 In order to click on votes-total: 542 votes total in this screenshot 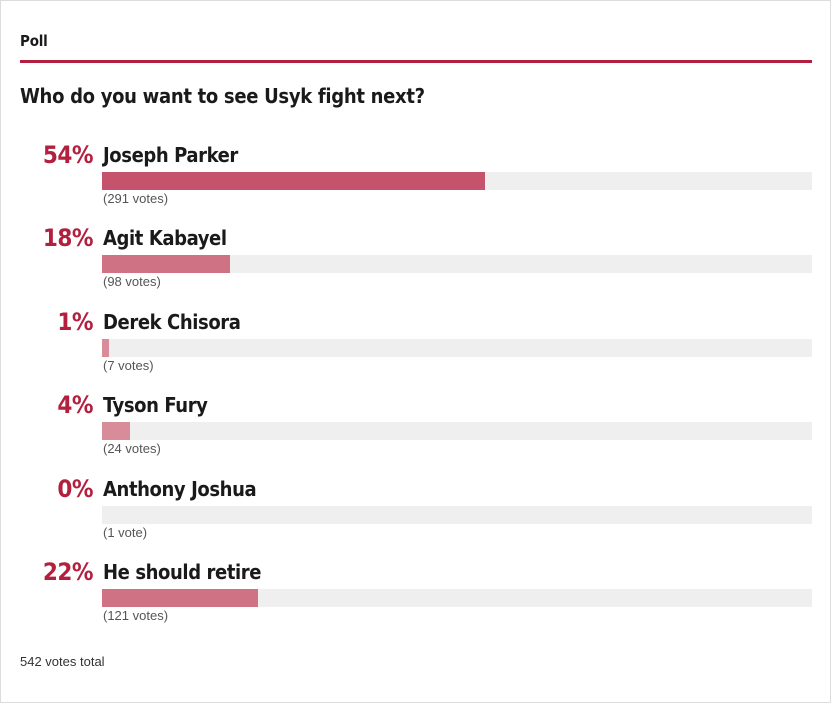, I will do `click(62, 661)`.